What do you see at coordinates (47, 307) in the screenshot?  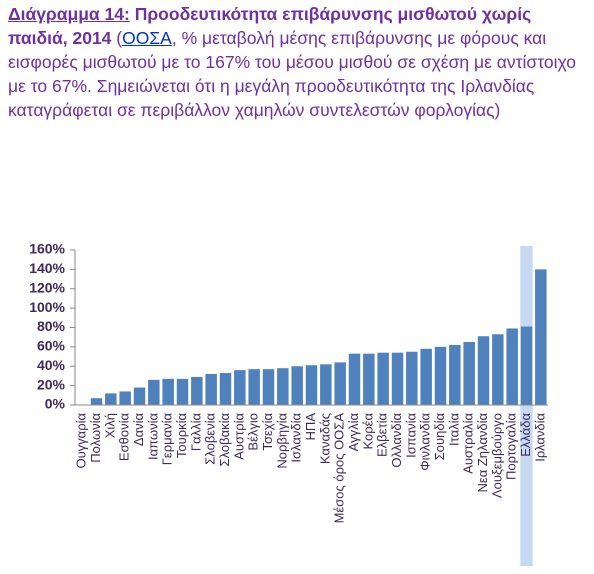 I see `y-tick-label: 100%` at bounding box center [47, 307].